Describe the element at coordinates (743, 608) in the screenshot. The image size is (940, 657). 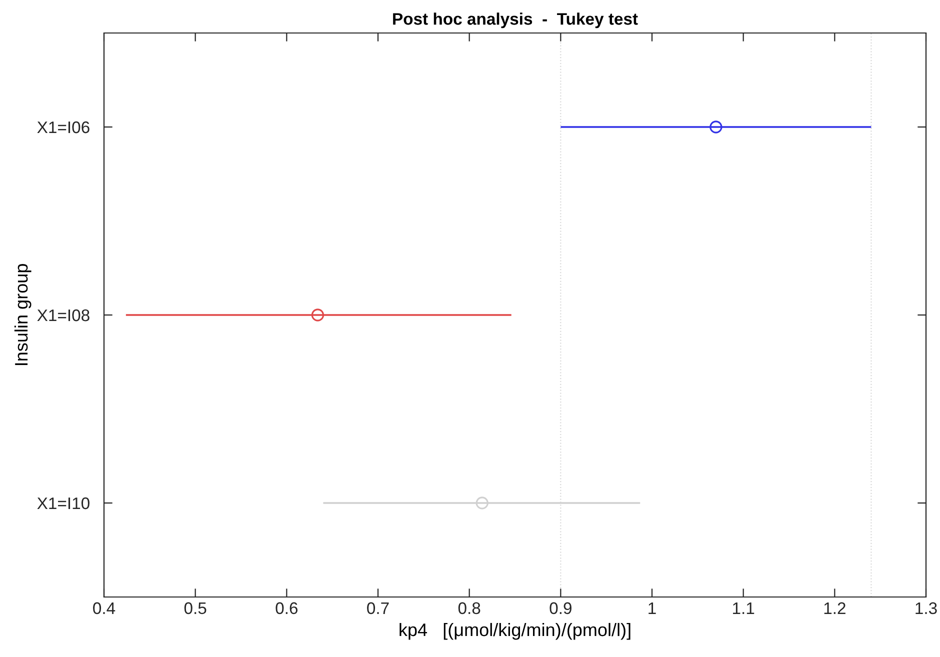
I see `x-tick-label: 1.1` at that location.